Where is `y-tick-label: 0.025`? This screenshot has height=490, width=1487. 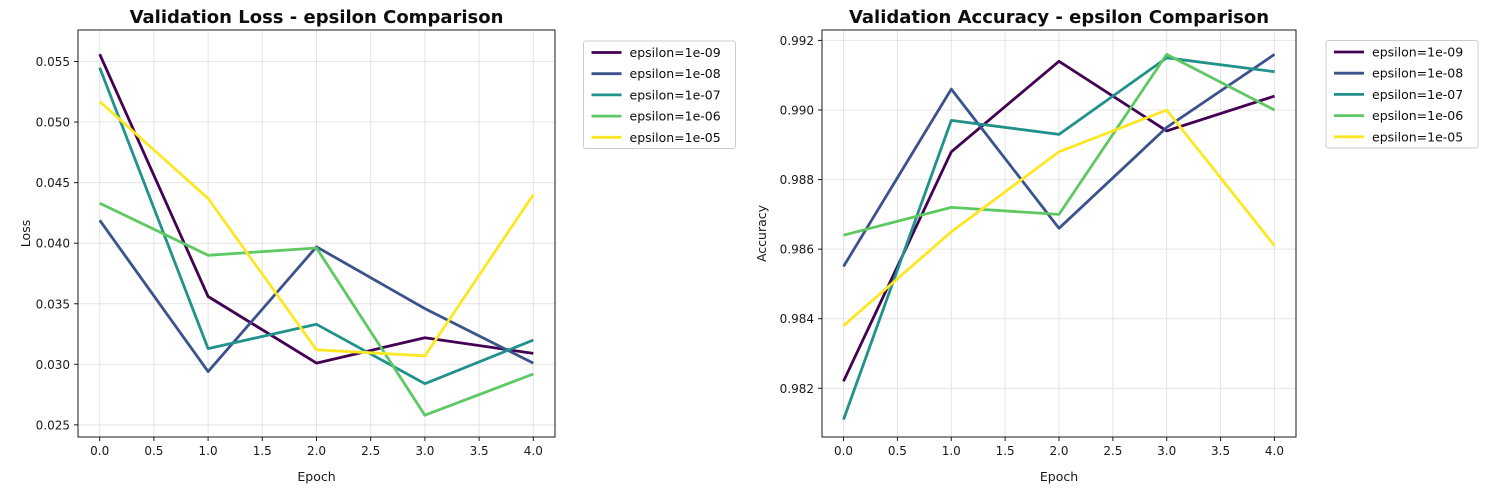
y-tick-label: 0.025 is located at coordinates (53, 425).